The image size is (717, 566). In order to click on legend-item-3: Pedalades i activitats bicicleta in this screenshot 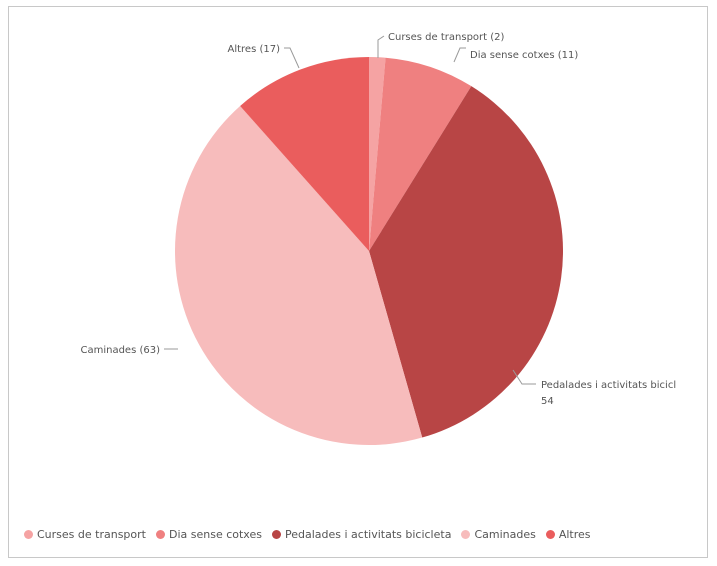, I will do `click(361, 534)`.